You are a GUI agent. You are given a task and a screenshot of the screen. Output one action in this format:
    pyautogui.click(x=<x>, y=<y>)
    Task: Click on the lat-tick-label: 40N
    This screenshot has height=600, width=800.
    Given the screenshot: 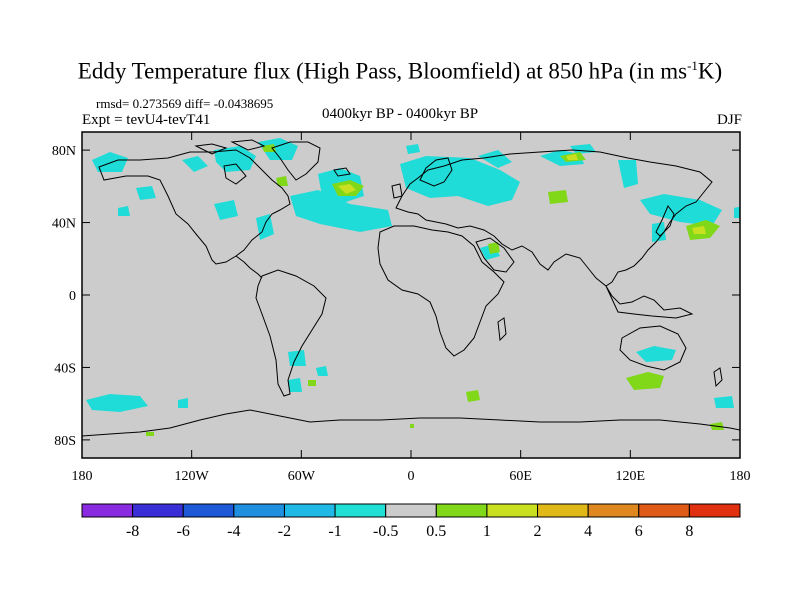 What is the action you would take?
    pyautogui.click(x=64, y=224)
    